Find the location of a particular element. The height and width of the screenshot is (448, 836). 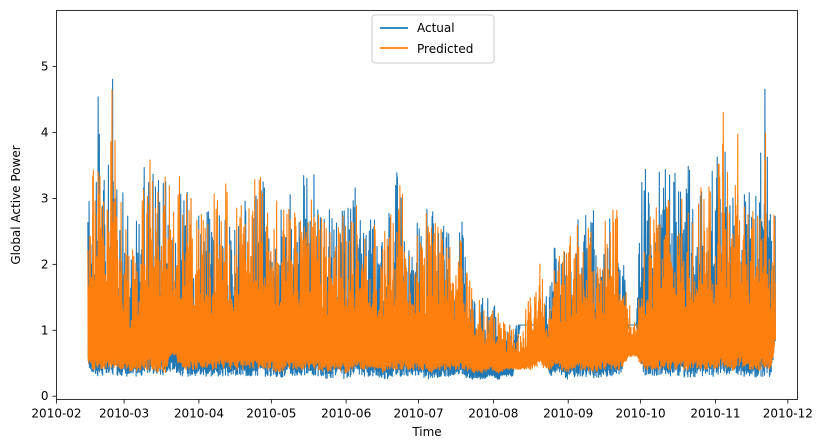

y-tick-label: 3 is located at coordinates (45, 198).